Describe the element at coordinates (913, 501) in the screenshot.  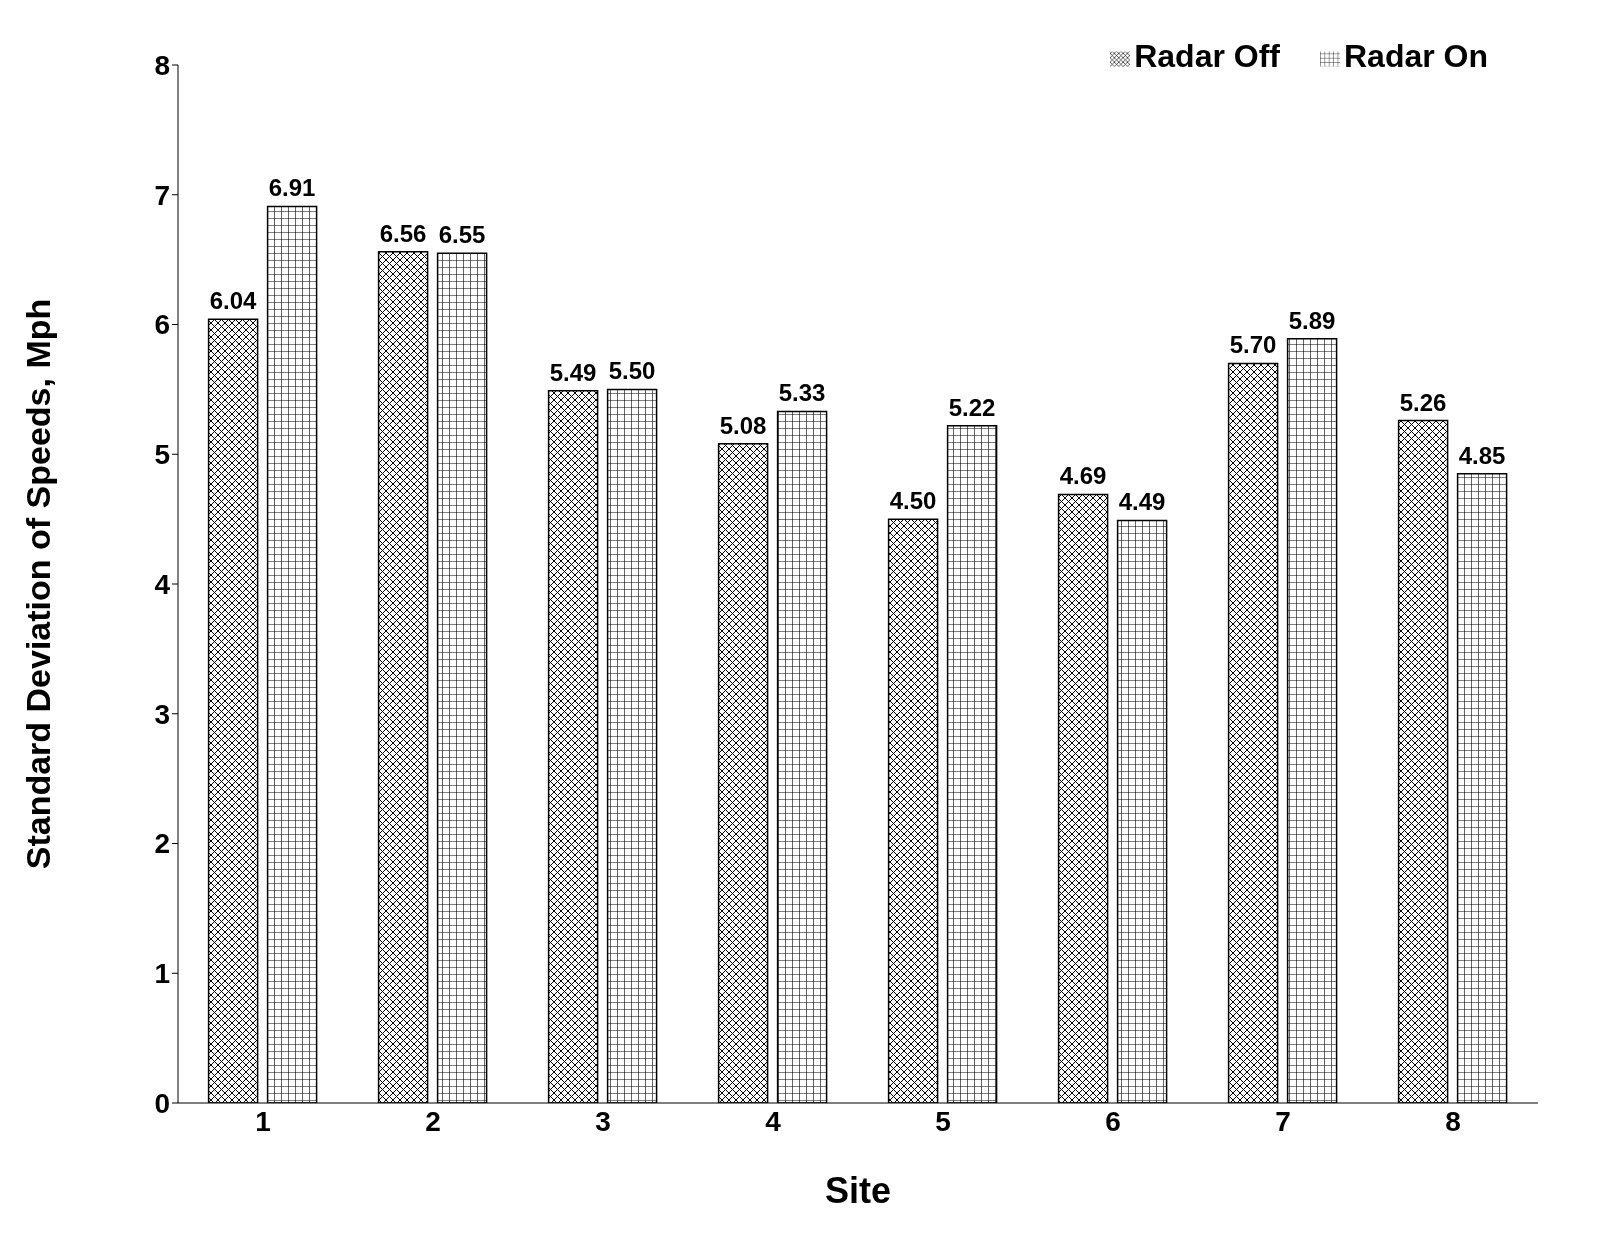
I see `data-label: 4.50` at that location.